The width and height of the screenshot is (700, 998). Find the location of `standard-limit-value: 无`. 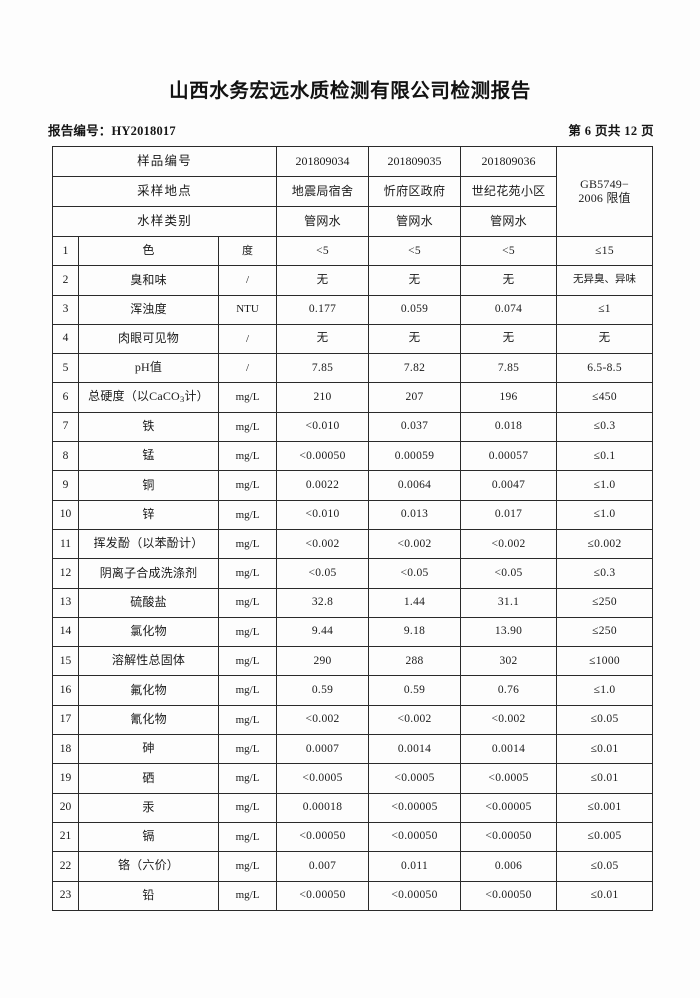

standard-limit-value: 无 is located at coordinates (605, 339).